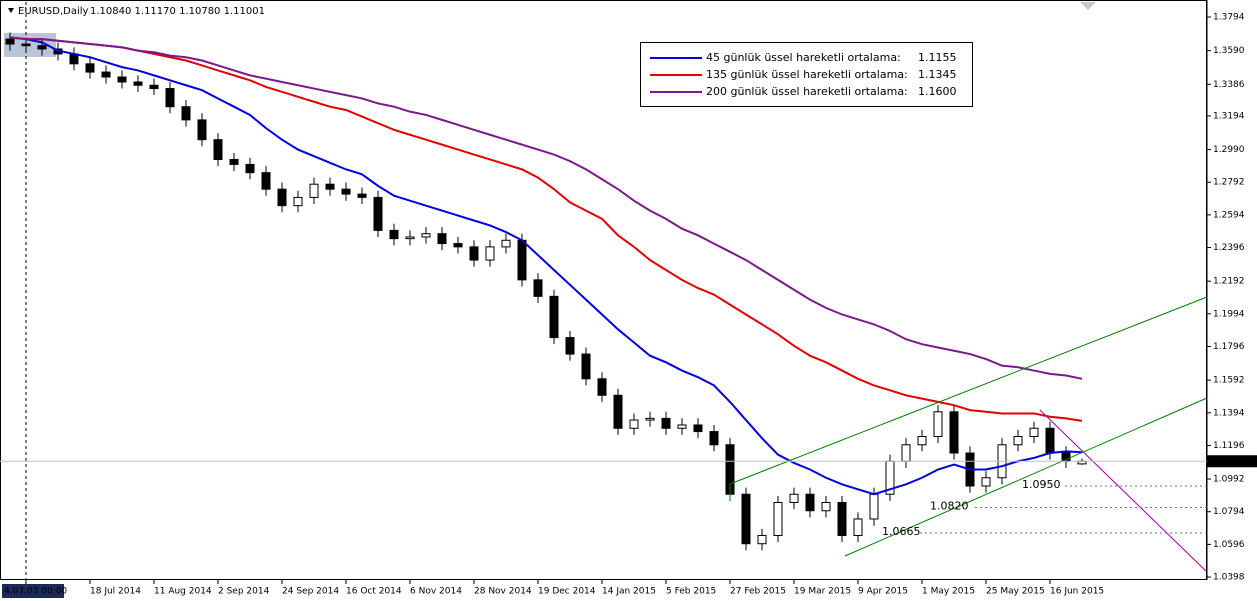 The image size is (1257, 601). I want to click on y-tick-label: 1.1796, so click(1229, 347).